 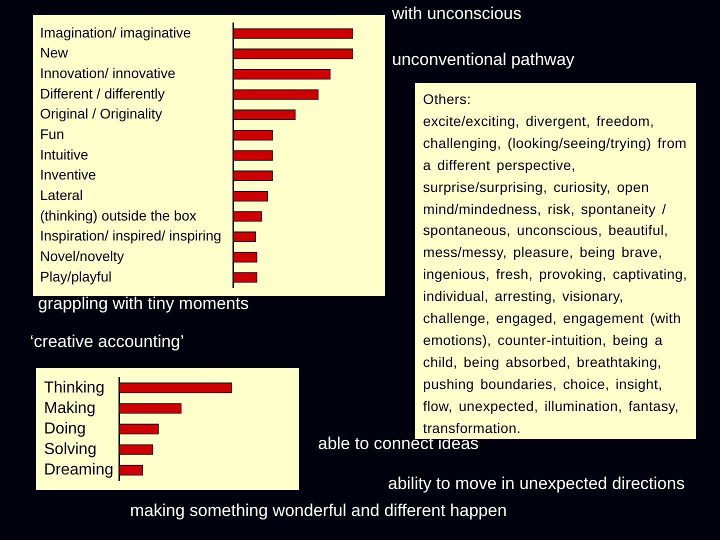 I want to click on y-tick-label: New, so click(x=54, y=52).